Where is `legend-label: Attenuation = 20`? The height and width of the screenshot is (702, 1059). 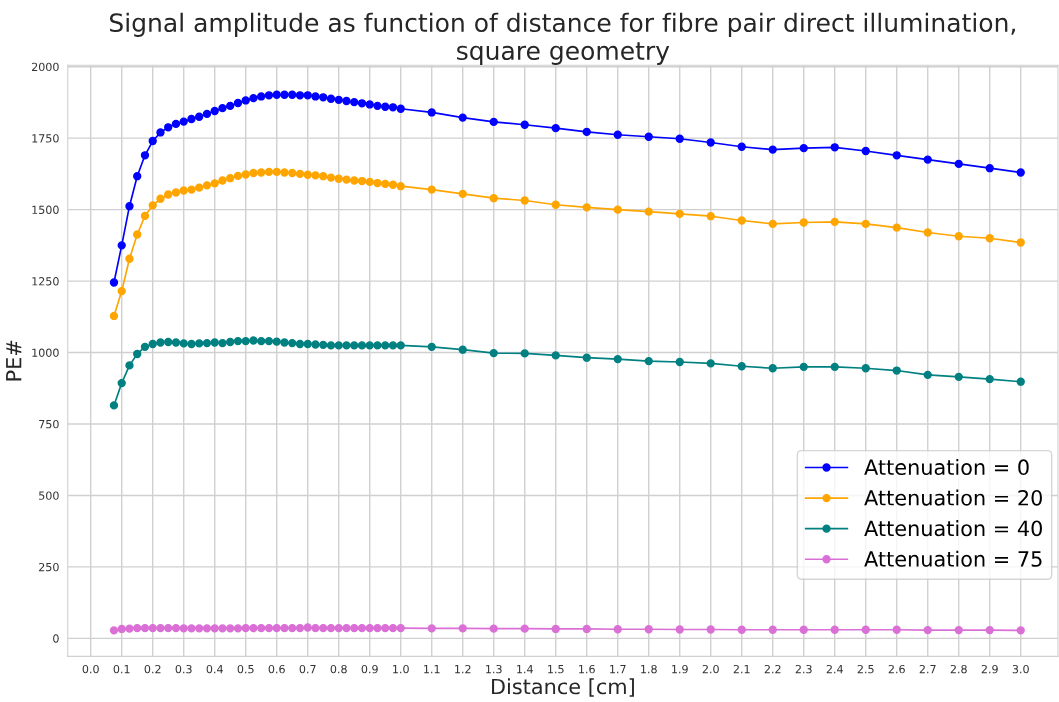
legend-label: Attenuation = 20 is located at coordinates (953, 497).